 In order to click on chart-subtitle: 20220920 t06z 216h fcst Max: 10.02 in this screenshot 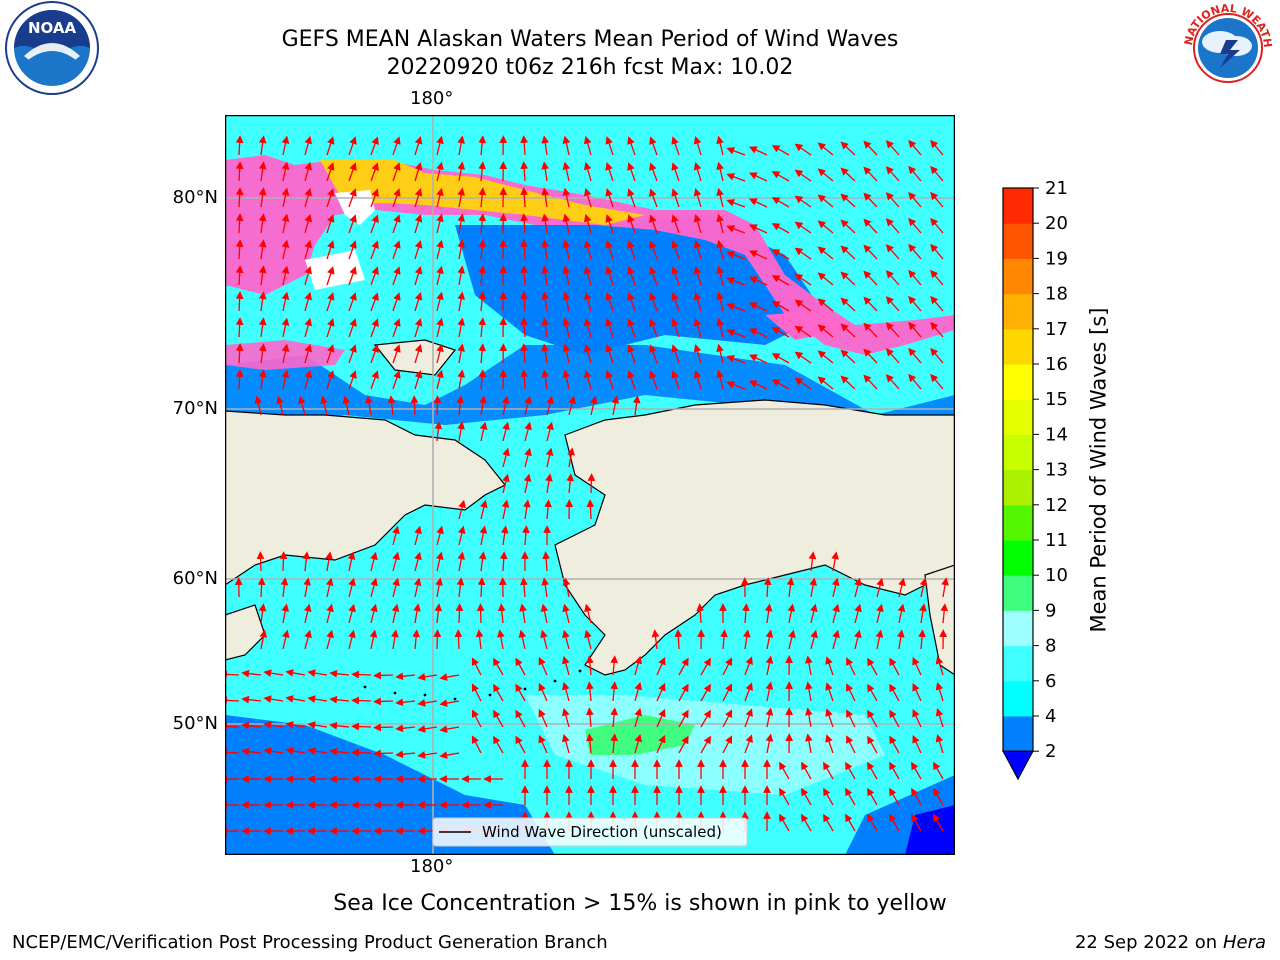, I will do `click(590, 67)`.